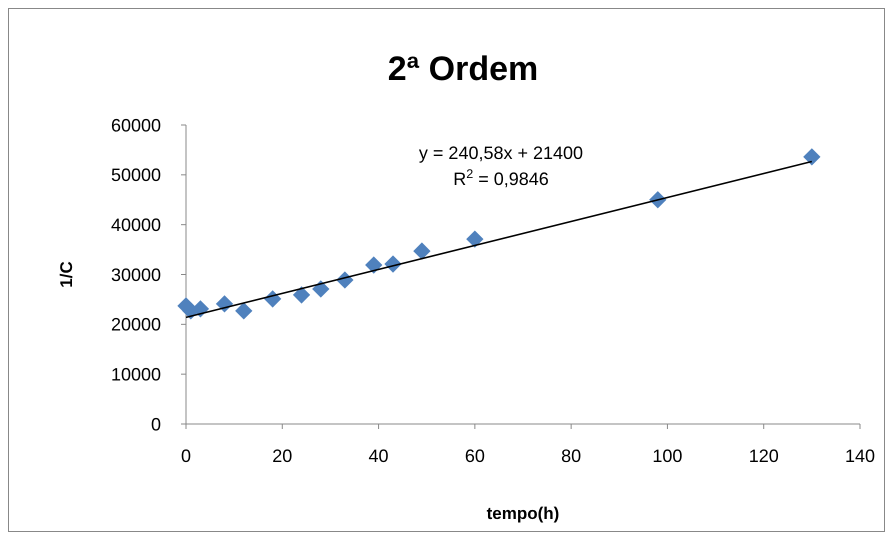 The height and width of the screenshot is (540, 893). I want to click on y-tick-label: 0, so click(155, 424).